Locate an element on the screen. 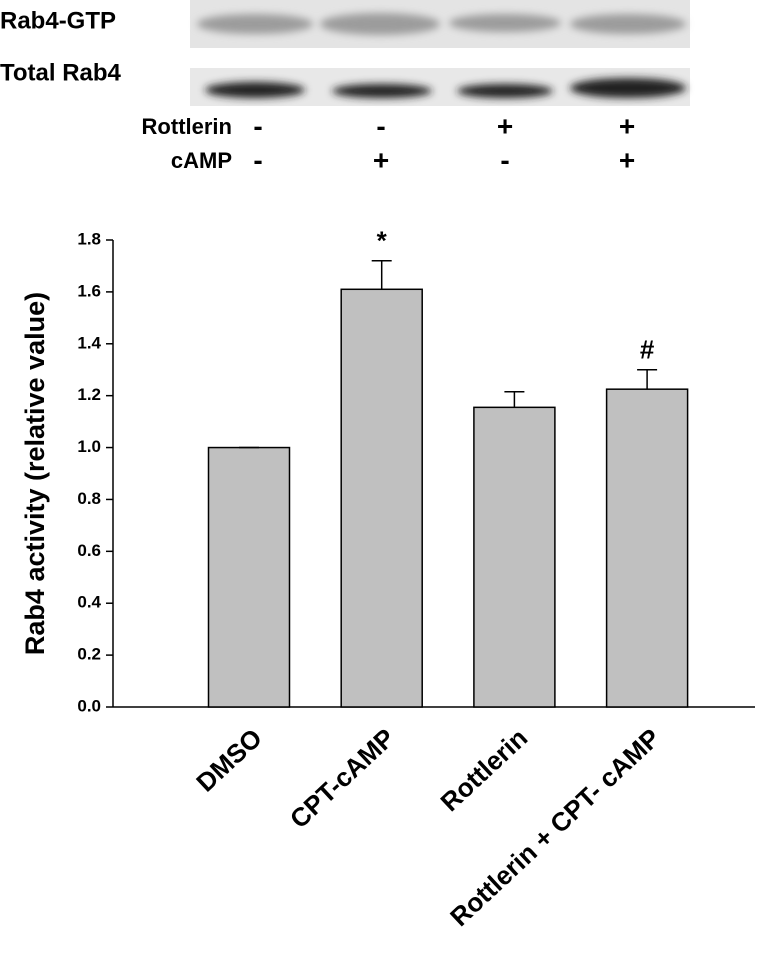 This screenshot has width=783, height=966. annotation: # is located at coordinates (647, 350).